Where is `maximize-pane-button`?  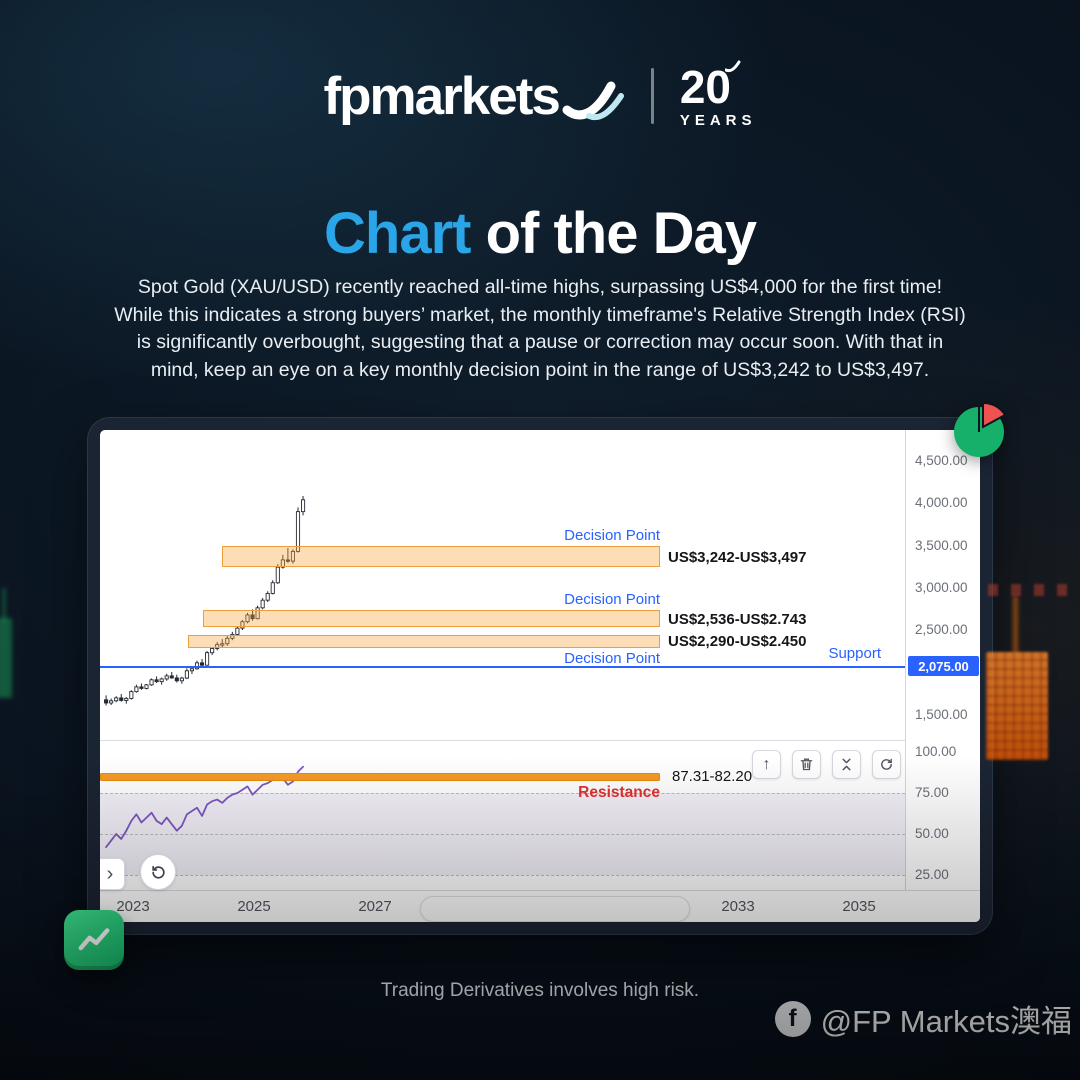
maximize-pane-button is located at coordinates (846, 764).